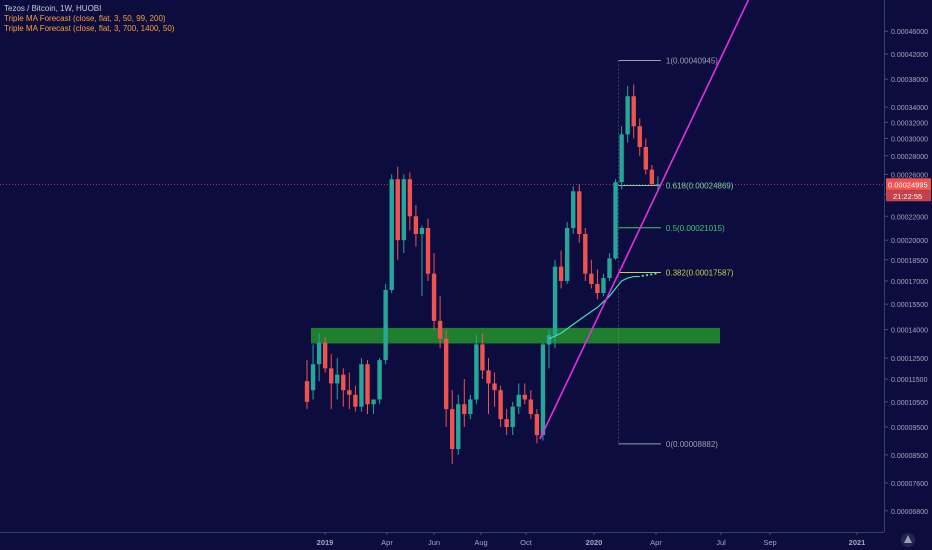 Image resolution: width=932 pixels, height=550 pixels. I want to click on price-tick-label: 0.00020000, so click(909, 241).